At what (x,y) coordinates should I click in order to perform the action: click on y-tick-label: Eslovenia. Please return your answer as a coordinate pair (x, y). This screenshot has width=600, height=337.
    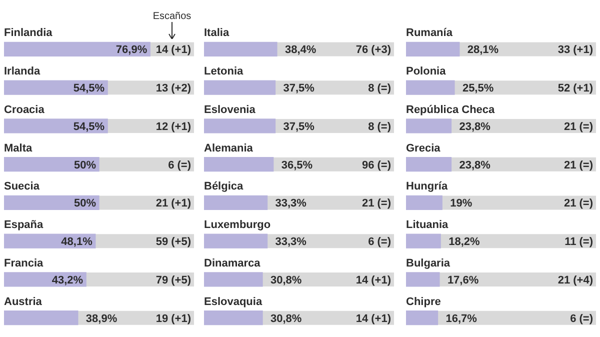
    Looking at the image, I should click on (230, 110).